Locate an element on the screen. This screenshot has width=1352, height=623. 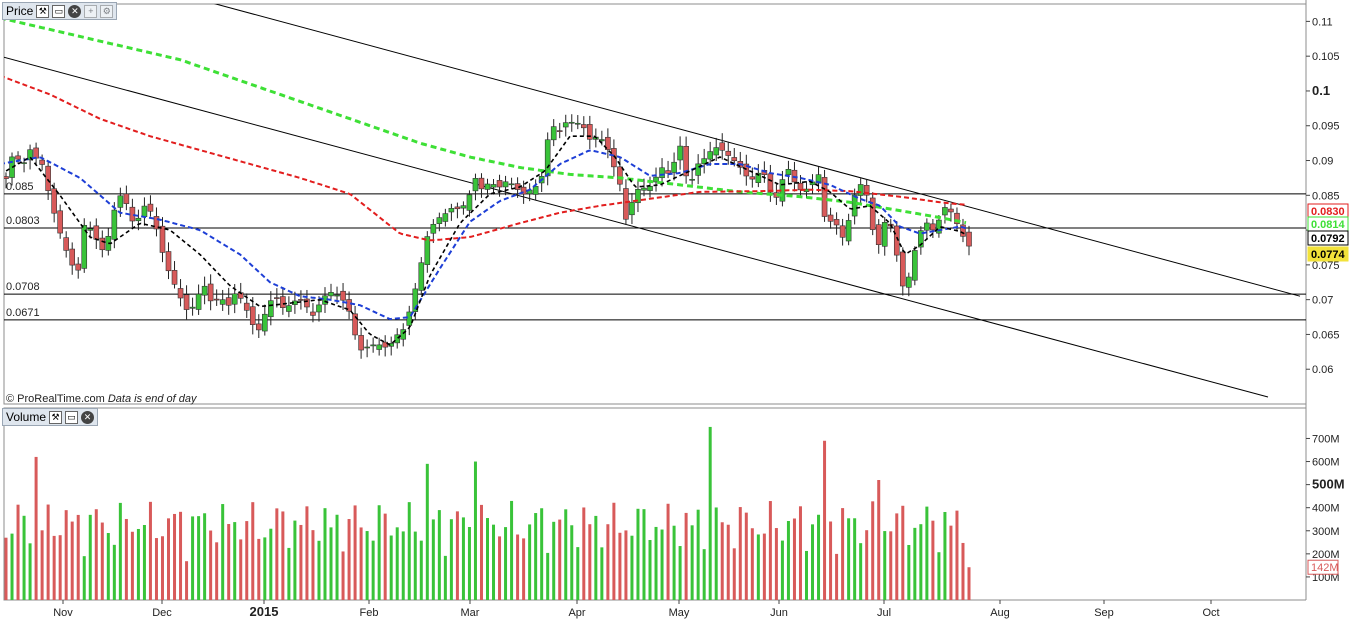
price-tag-label: 0.0774 is located at coordinates (1328, 255).